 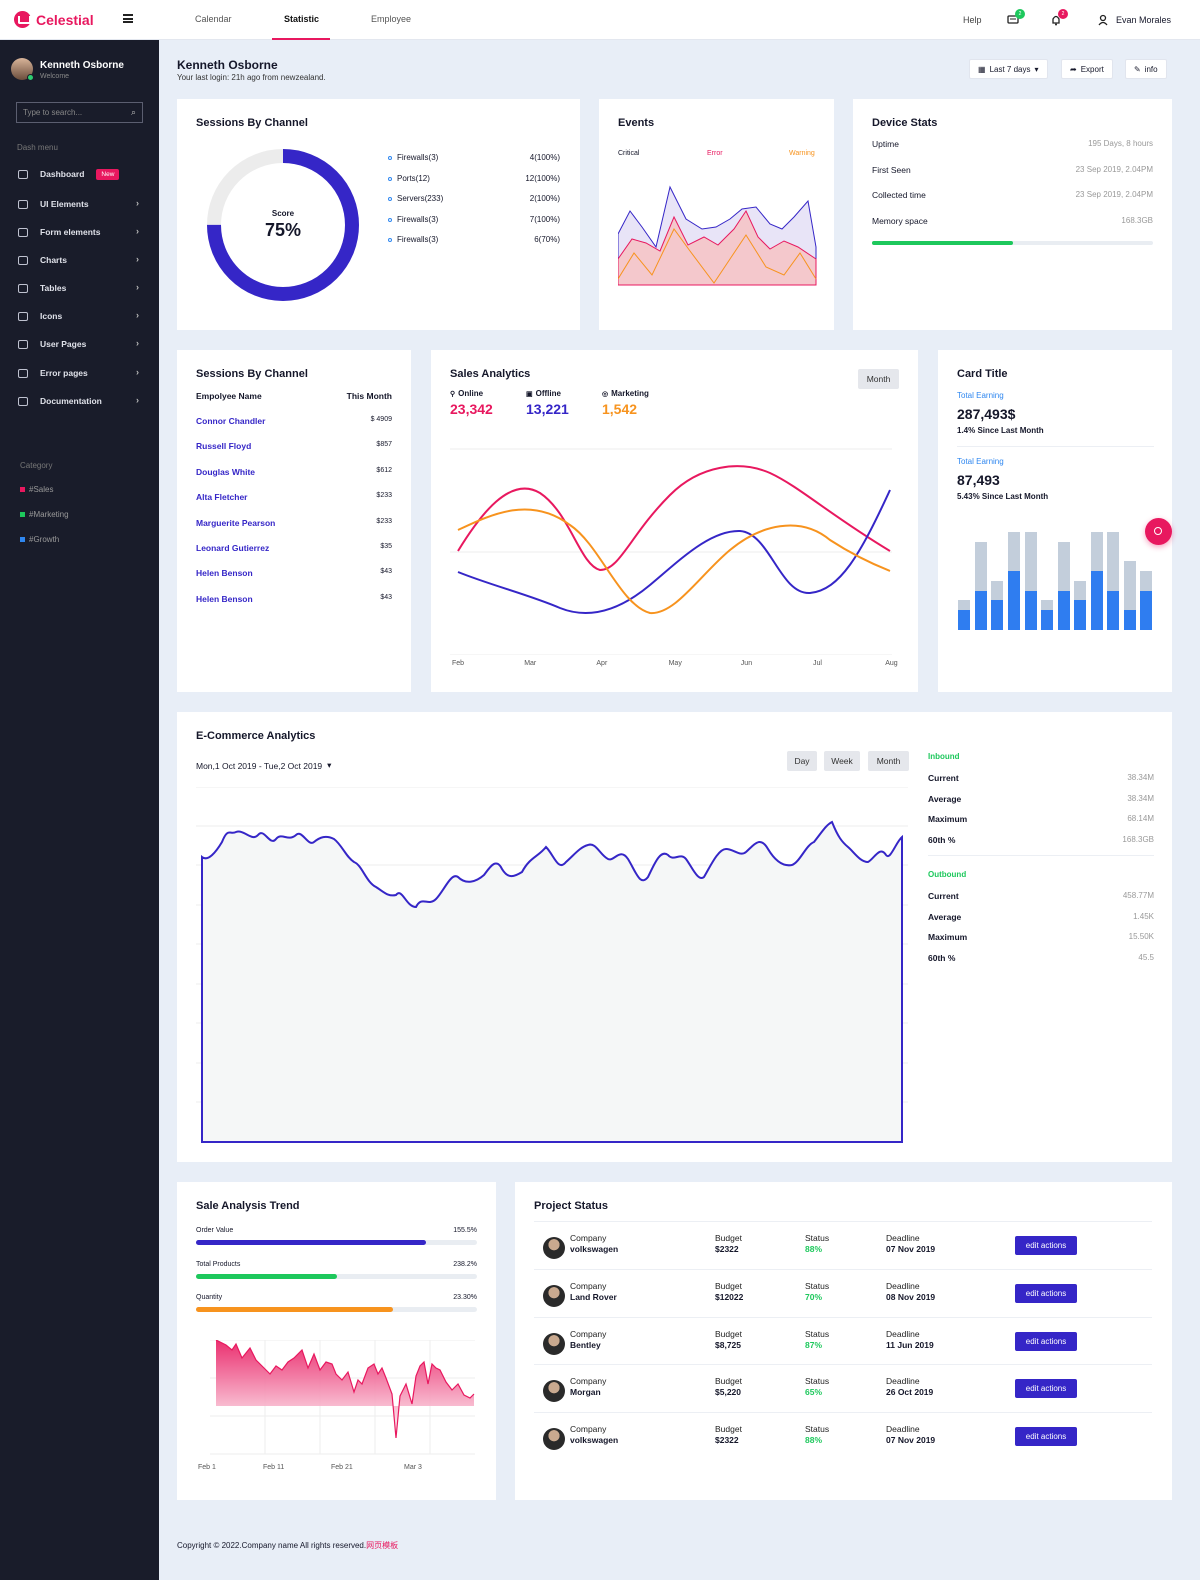 What do you see at coordinates (1020, 14) in the screenshot?
I see `messages-badge: 2` at bounding box center [1020, 14].